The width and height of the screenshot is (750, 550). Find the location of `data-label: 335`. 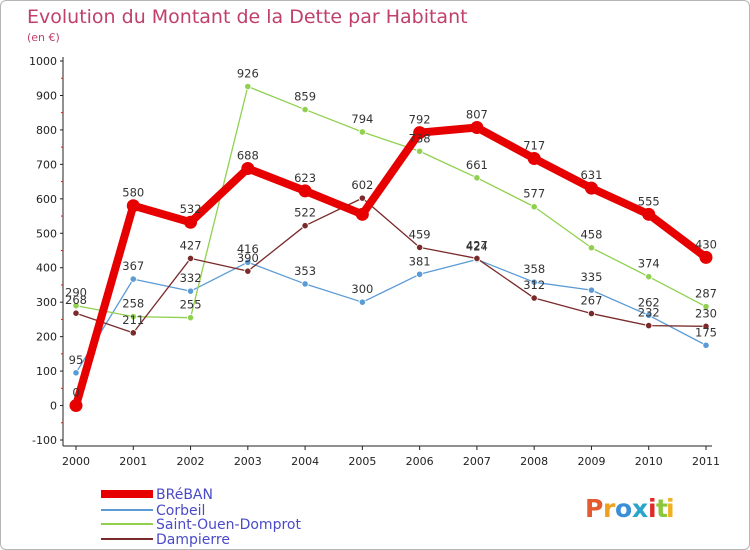

data-label: 335 is located at coordinates (591, 277).